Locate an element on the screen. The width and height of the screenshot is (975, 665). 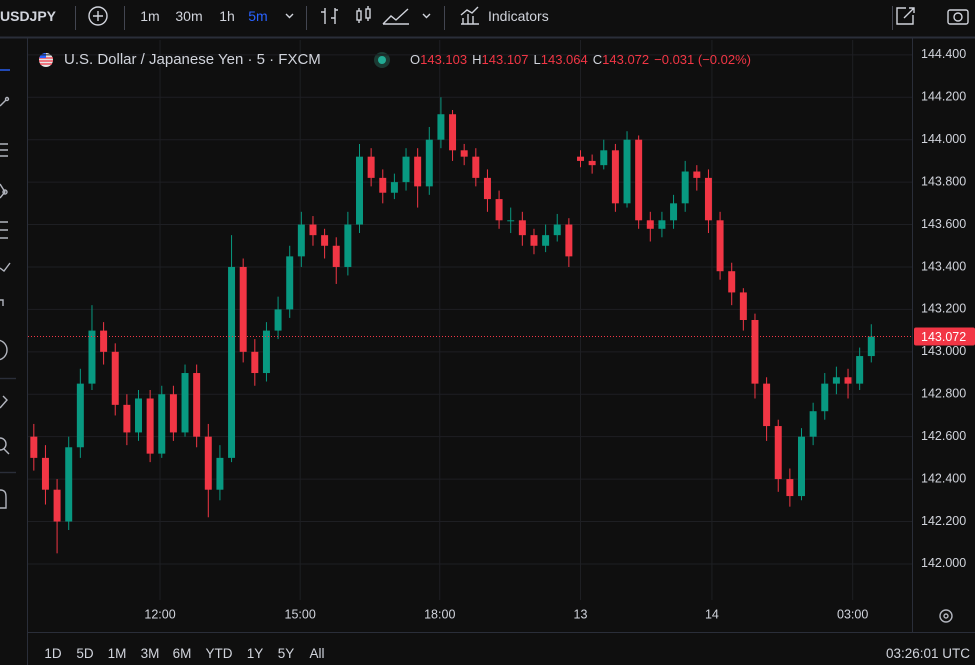
y-tick-label: 142.200 is located at coordinates (943, 521).